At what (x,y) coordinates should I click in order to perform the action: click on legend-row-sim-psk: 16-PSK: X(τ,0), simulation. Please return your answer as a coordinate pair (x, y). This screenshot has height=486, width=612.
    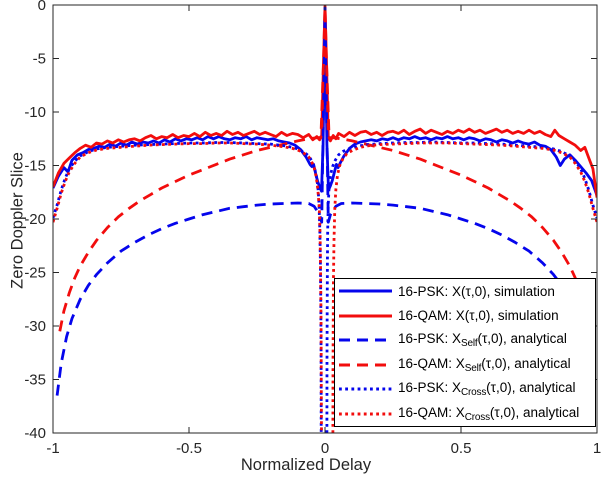
    Looking at the image, I should click on (465, 291).